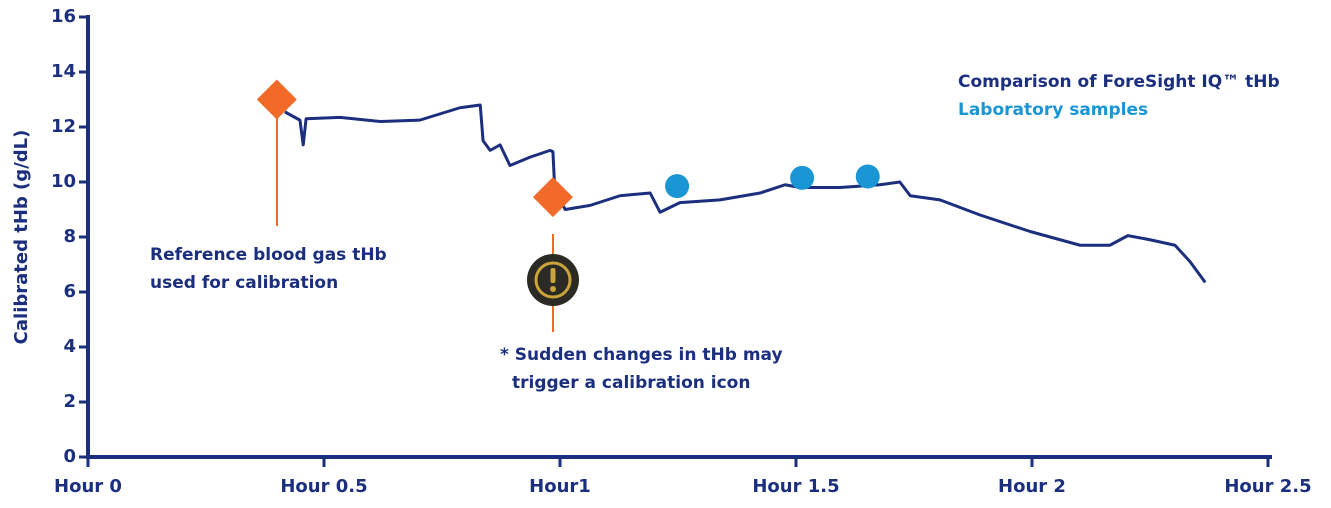 This screenshot has width=1331, height=508. Describe the element at coordinates (795, 486) in the screenshot. I see `x-tick-label: Hour 1.5` at that location.